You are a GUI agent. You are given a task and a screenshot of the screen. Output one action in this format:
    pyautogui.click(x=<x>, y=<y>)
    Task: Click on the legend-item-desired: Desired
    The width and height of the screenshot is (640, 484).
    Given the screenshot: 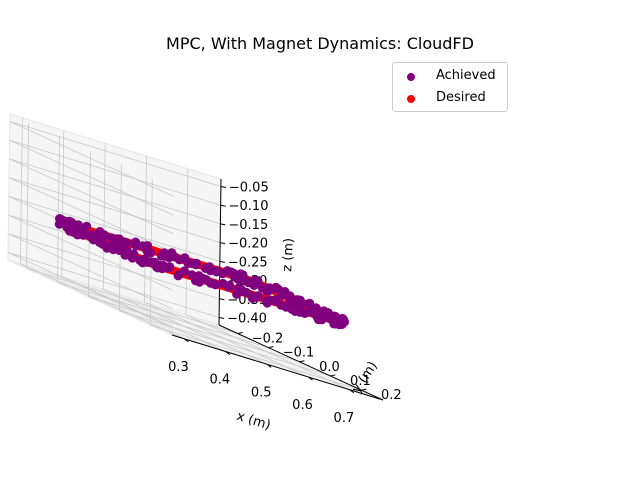 What is the action you would take?
    pyautogui.click(x=450, y=99)
    